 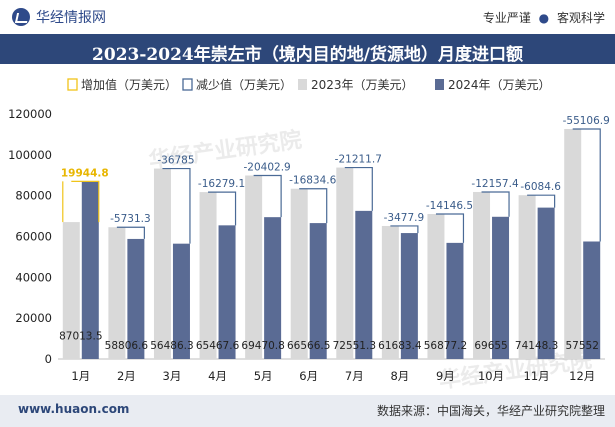 I want to click on legend-label: 2023年（万美元）, so click(x=362, y=85).